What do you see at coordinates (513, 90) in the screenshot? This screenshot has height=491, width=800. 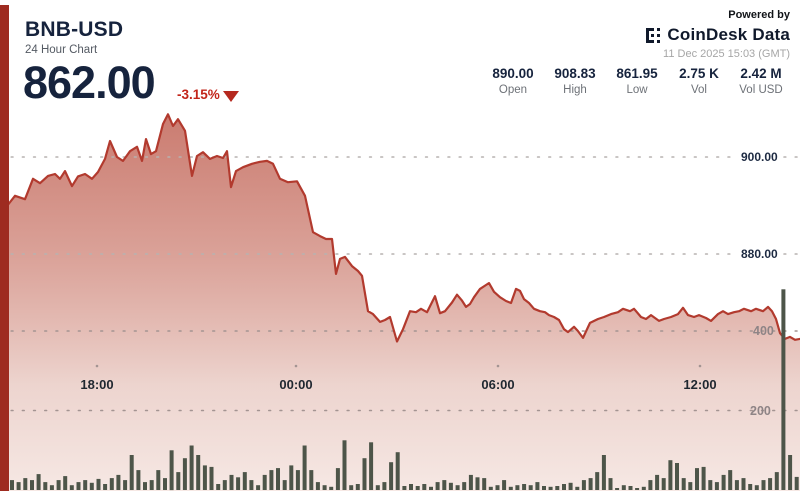 I see `stat-open-label: Open` at bounding box center [513, 90].